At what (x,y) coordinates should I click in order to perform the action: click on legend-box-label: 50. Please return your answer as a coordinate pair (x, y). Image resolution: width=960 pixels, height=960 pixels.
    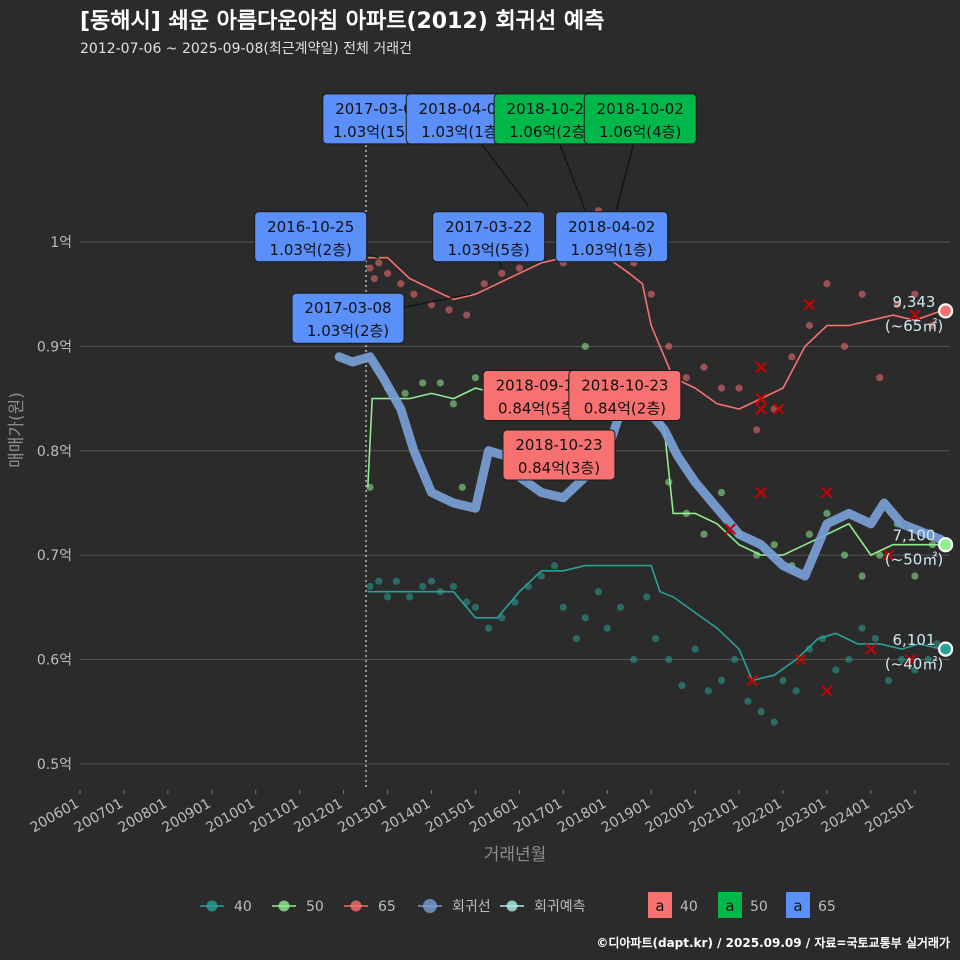
    Looking at the image, I should click on (759, 907).